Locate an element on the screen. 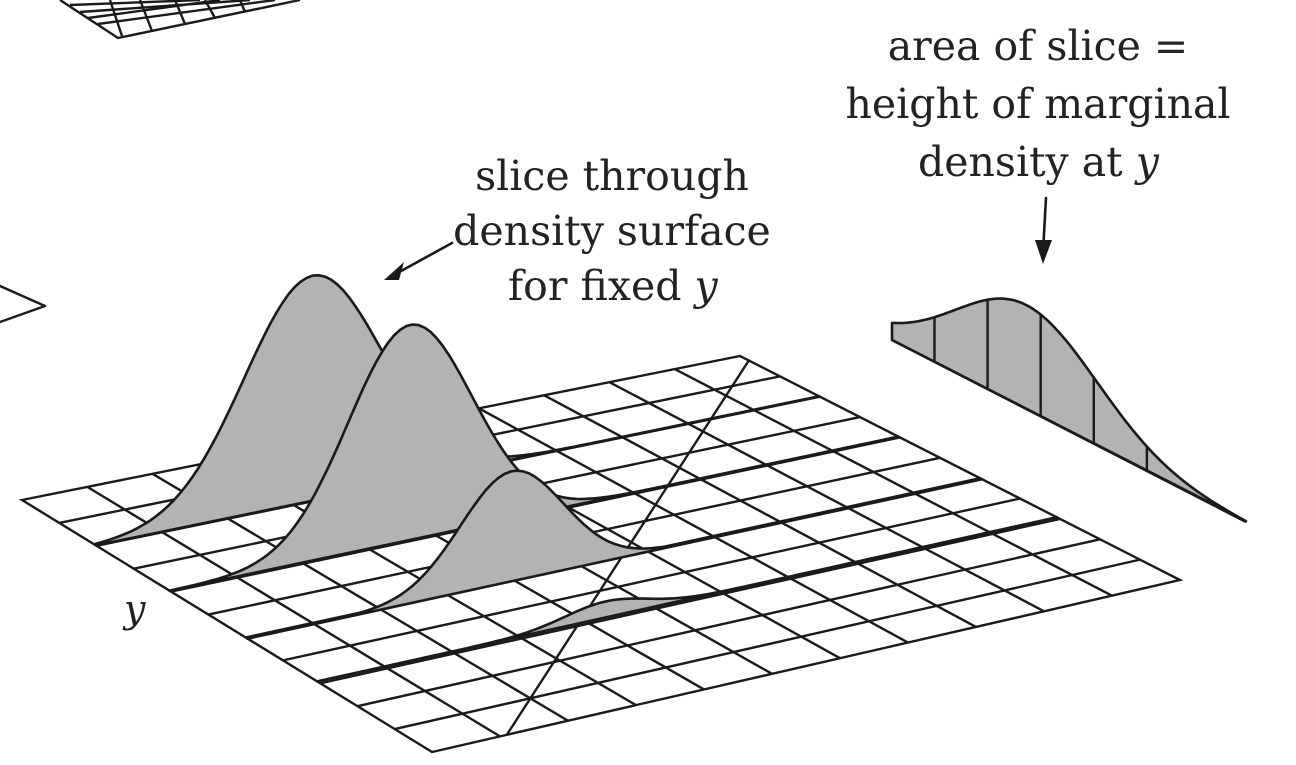 Image resolution: width=1296 pixels, height=765 pixels. left-plane-fragment is located at coordinates (23, 304).